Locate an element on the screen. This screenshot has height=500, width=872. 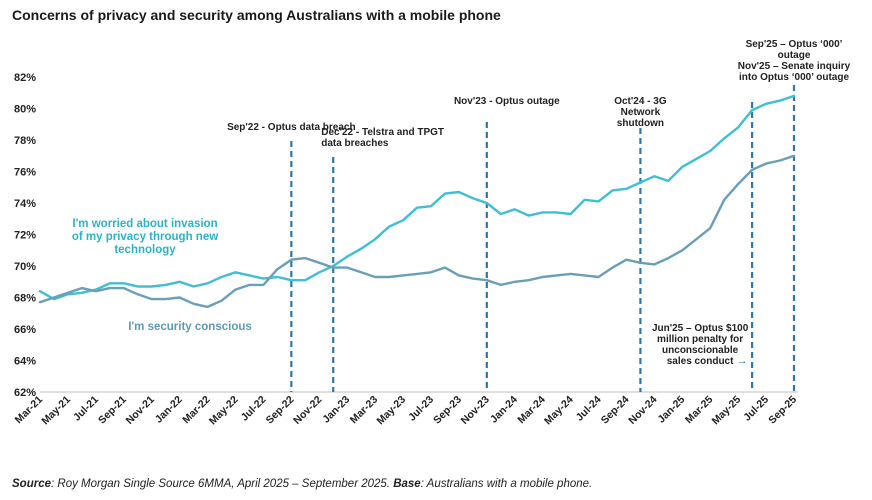
event-label: Nov'25 – Senate inquiry is located at coordinates (794, 66).